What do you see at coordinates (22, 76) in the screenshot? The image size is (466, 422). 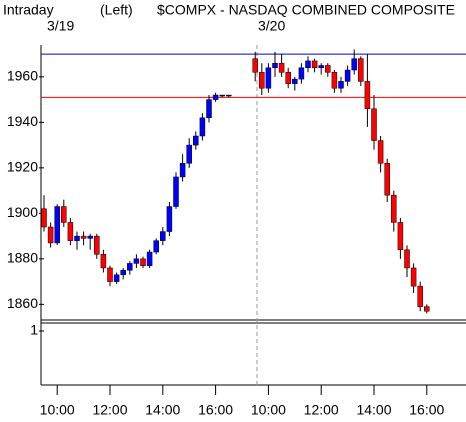 I see `y-tick-label: 1960` at bounding box center [22, 76].